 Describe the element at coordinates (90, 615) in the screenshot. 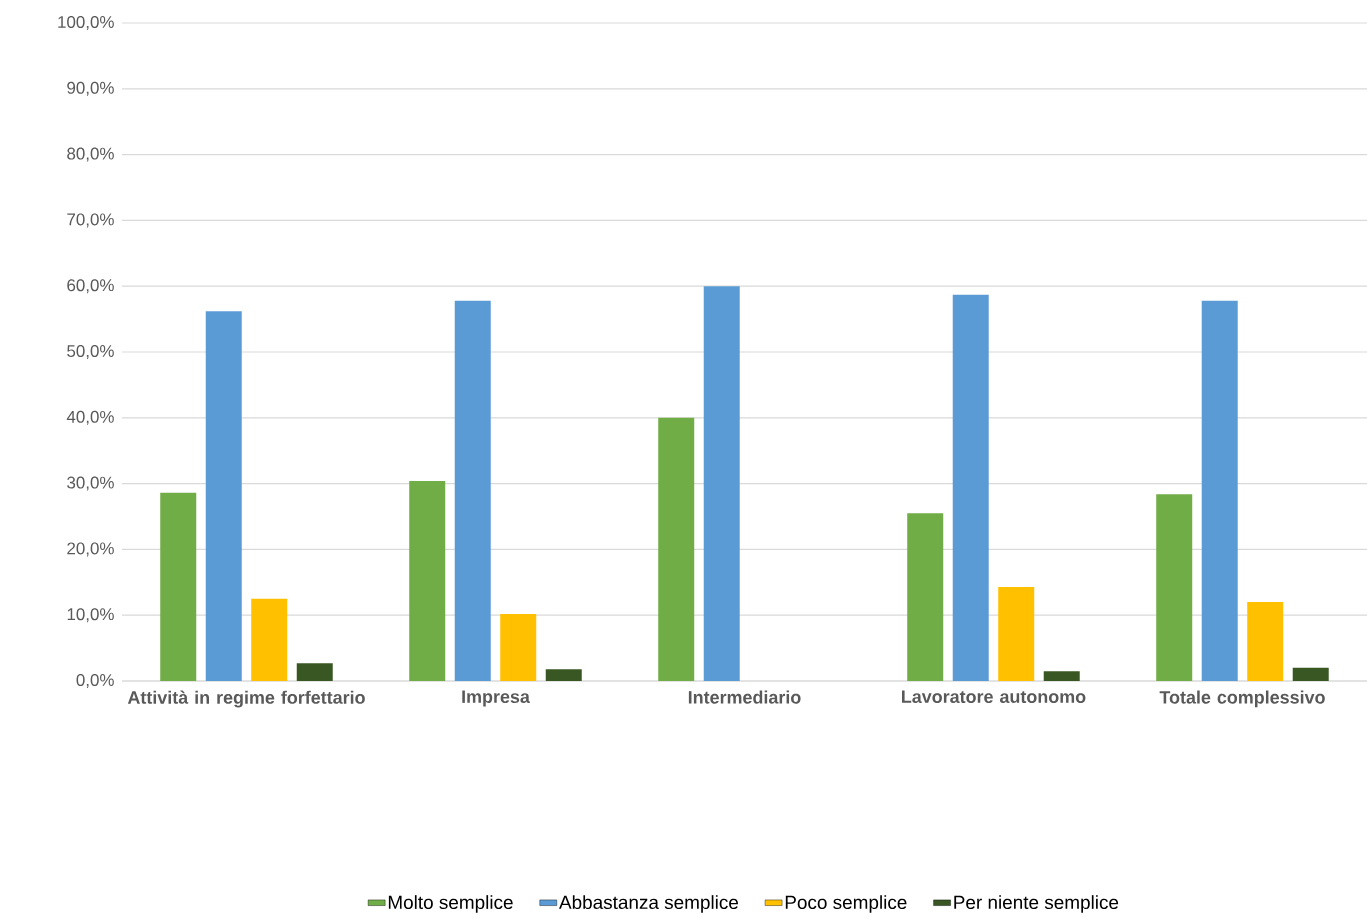

I see `y-tick-label: 10,0%` at that location.